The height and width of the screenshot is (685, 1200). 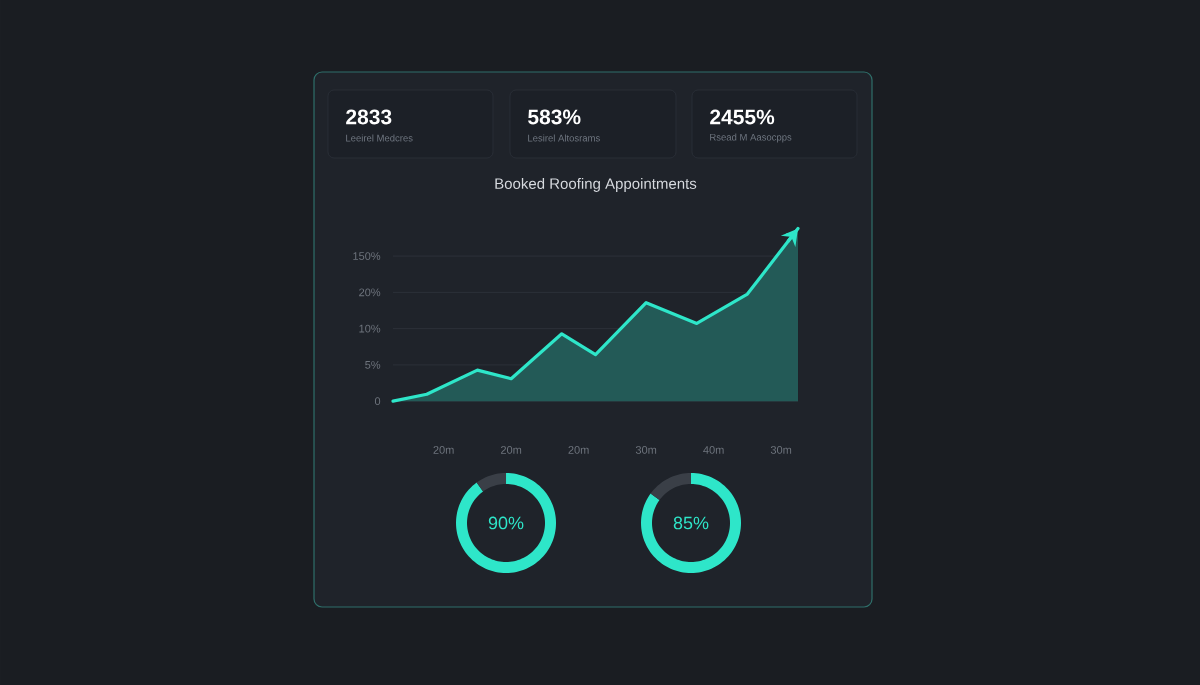 What do you see at coordinates (506, 523) in the screenshot?
I see `data-label: 90%` at bounding box center [506, 523].